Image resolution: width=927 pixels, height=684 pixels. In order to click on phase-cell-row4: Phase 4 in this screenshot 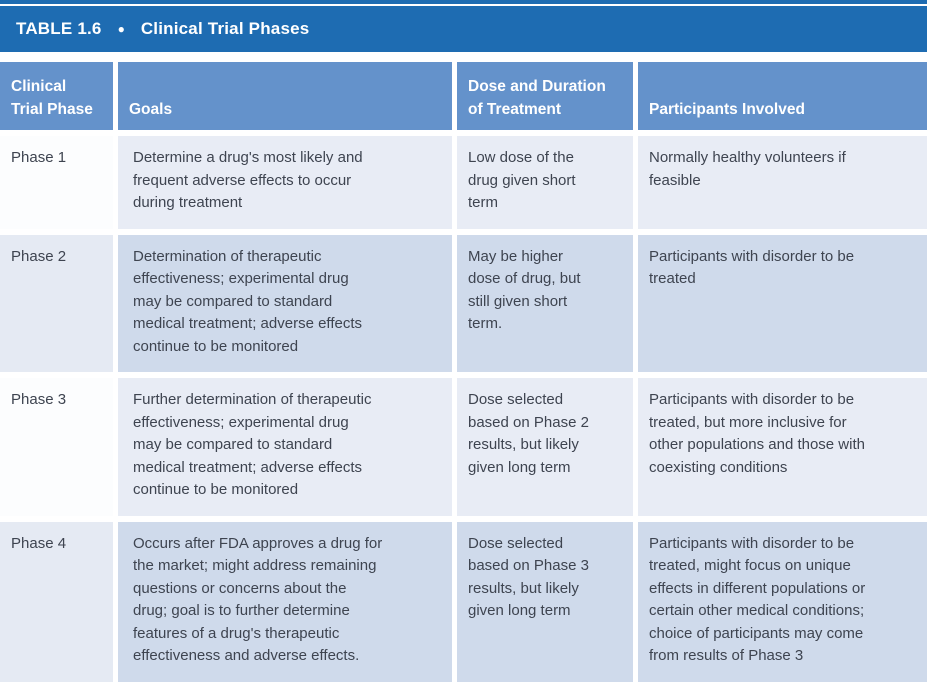, I will do `click(56, 601)`.